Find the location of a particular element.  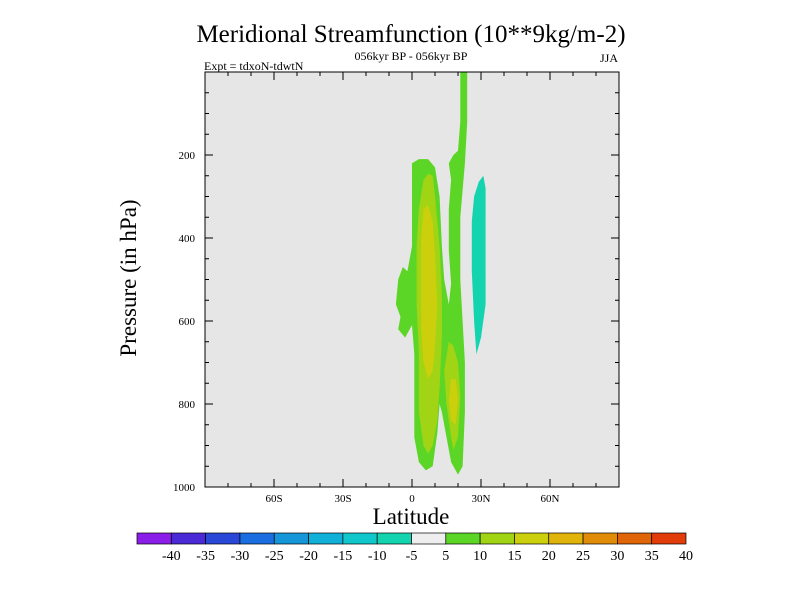

y-tick-label: 400 is located at coordinates (187, 239).